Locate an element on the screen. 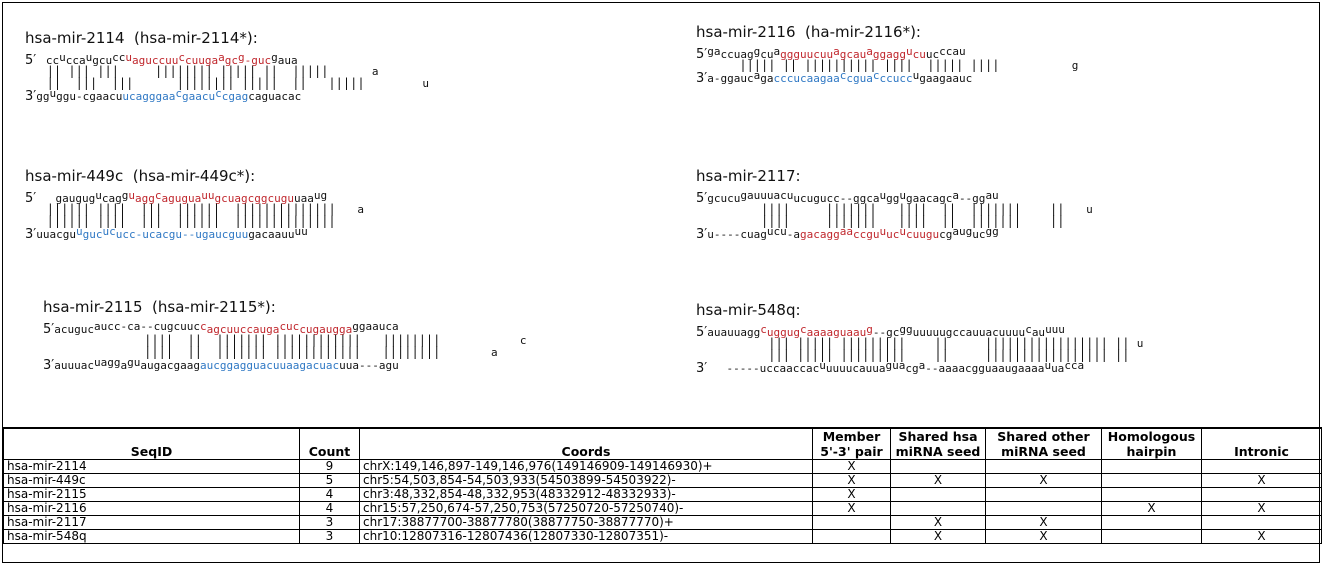 The height and width of the screenshot is (565, 1324). hairpin-pairs: |||| ||||||| |||| || ||||||| || u is located at coordinates (927, 209).